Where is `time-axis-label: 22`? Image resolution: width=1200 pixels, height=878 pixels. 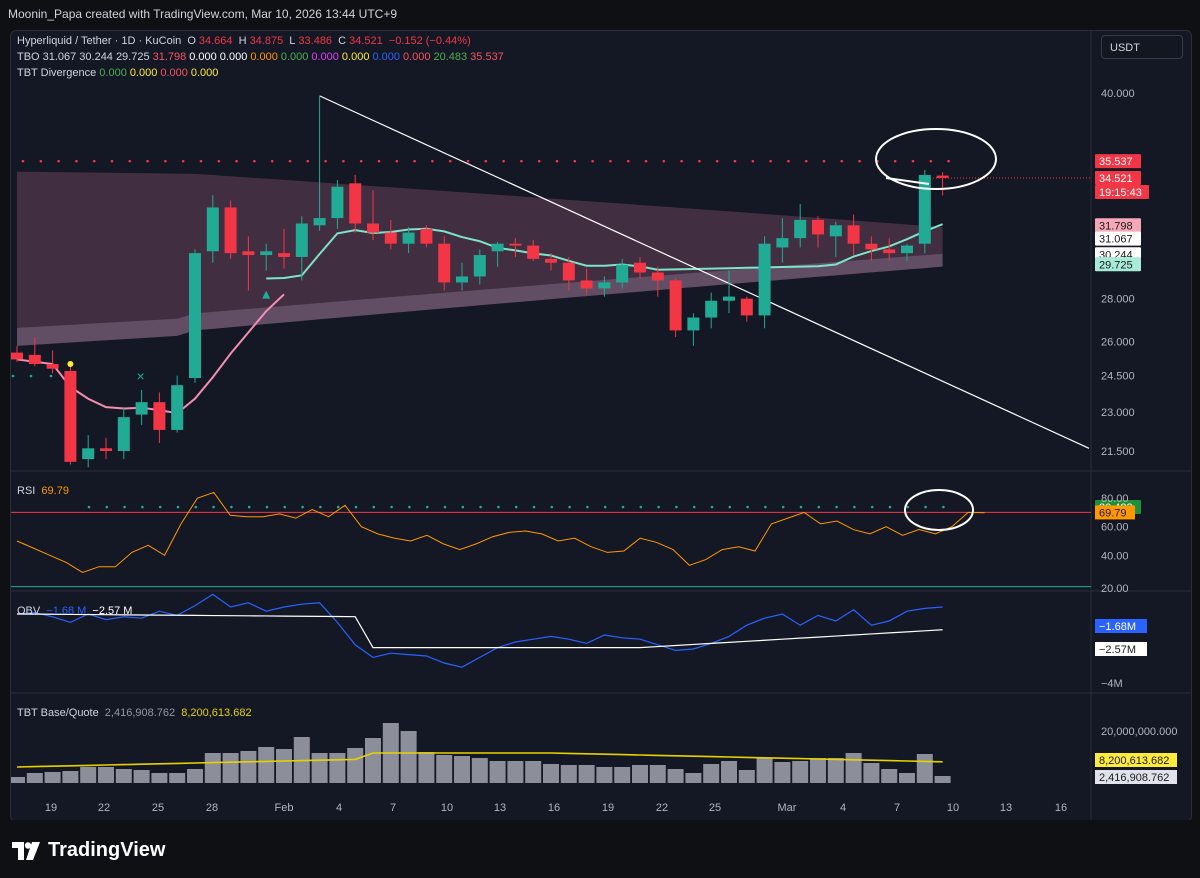
time-axis-label: 22 is located at coordinates (104, 808).